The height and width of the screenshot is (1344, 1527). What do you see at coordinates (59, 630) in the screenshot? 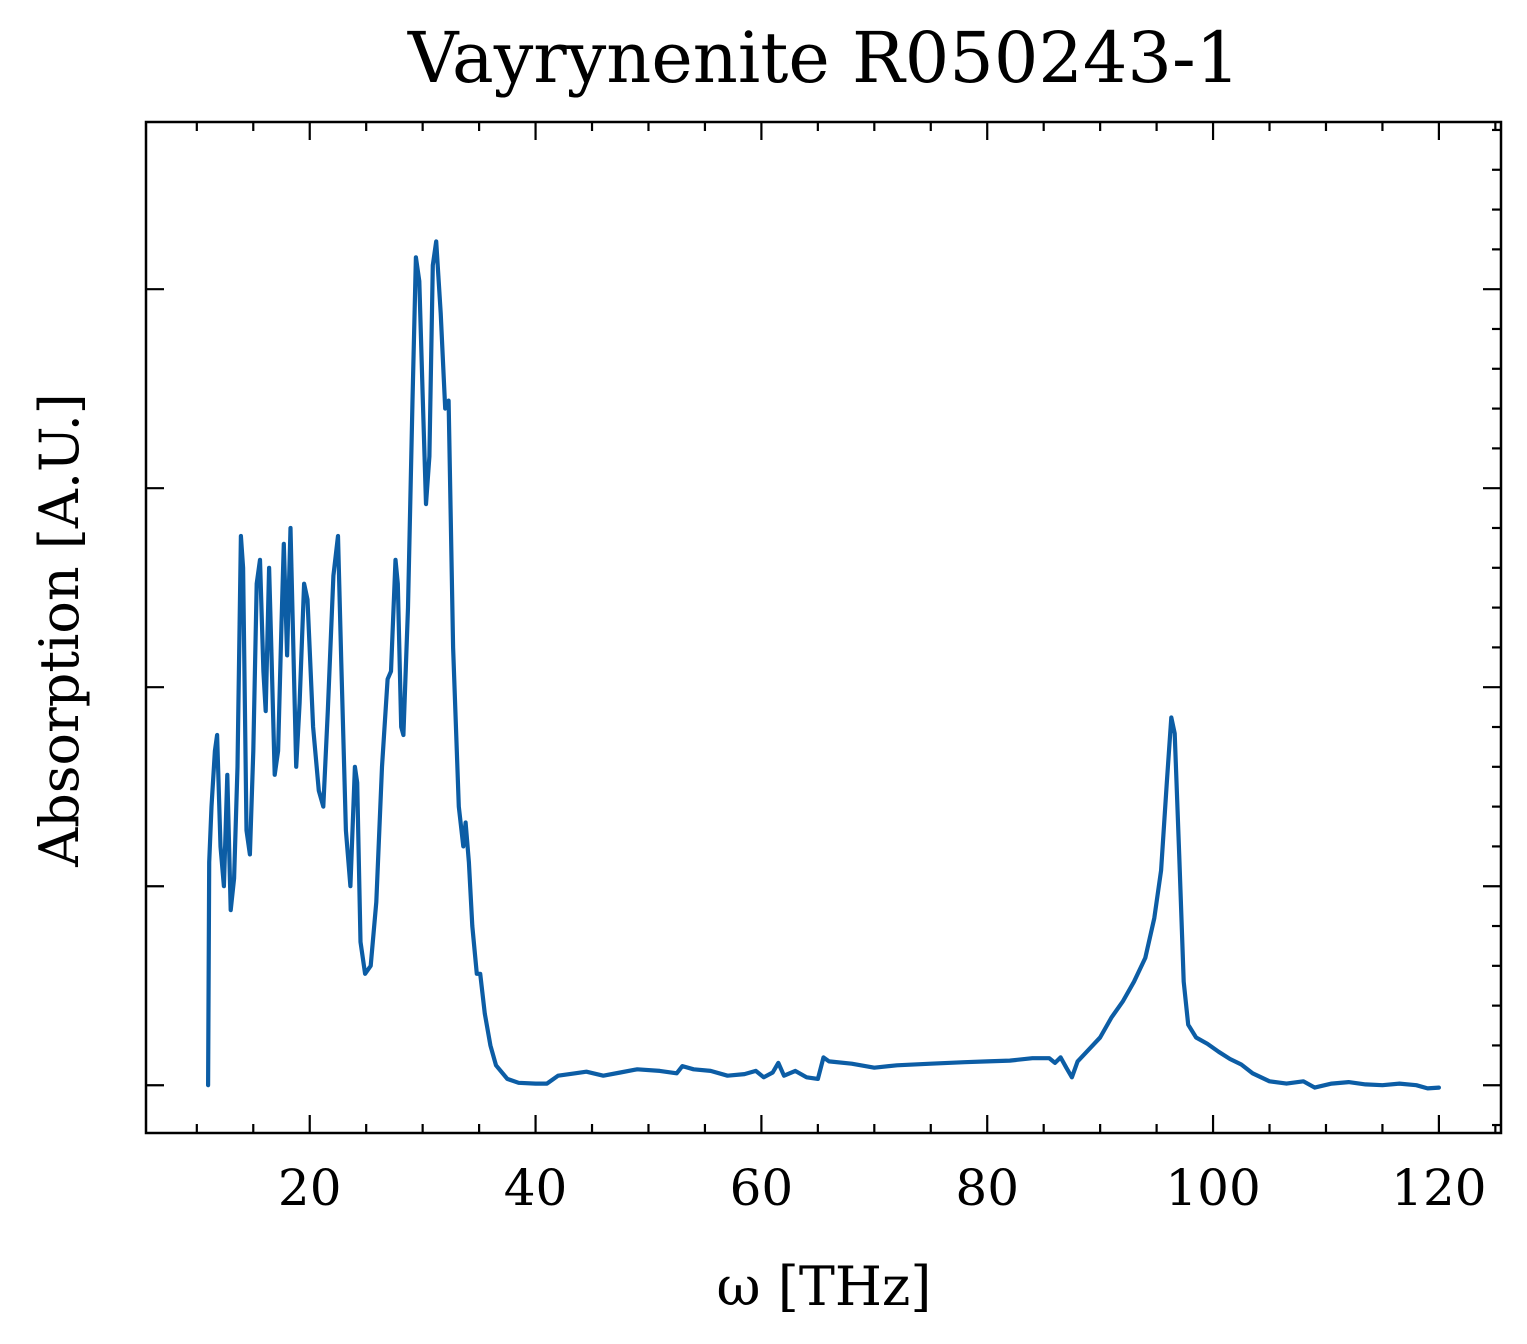
I see `y-axis-label: Absorption [A.U.]` at bounding box center [59, 630].